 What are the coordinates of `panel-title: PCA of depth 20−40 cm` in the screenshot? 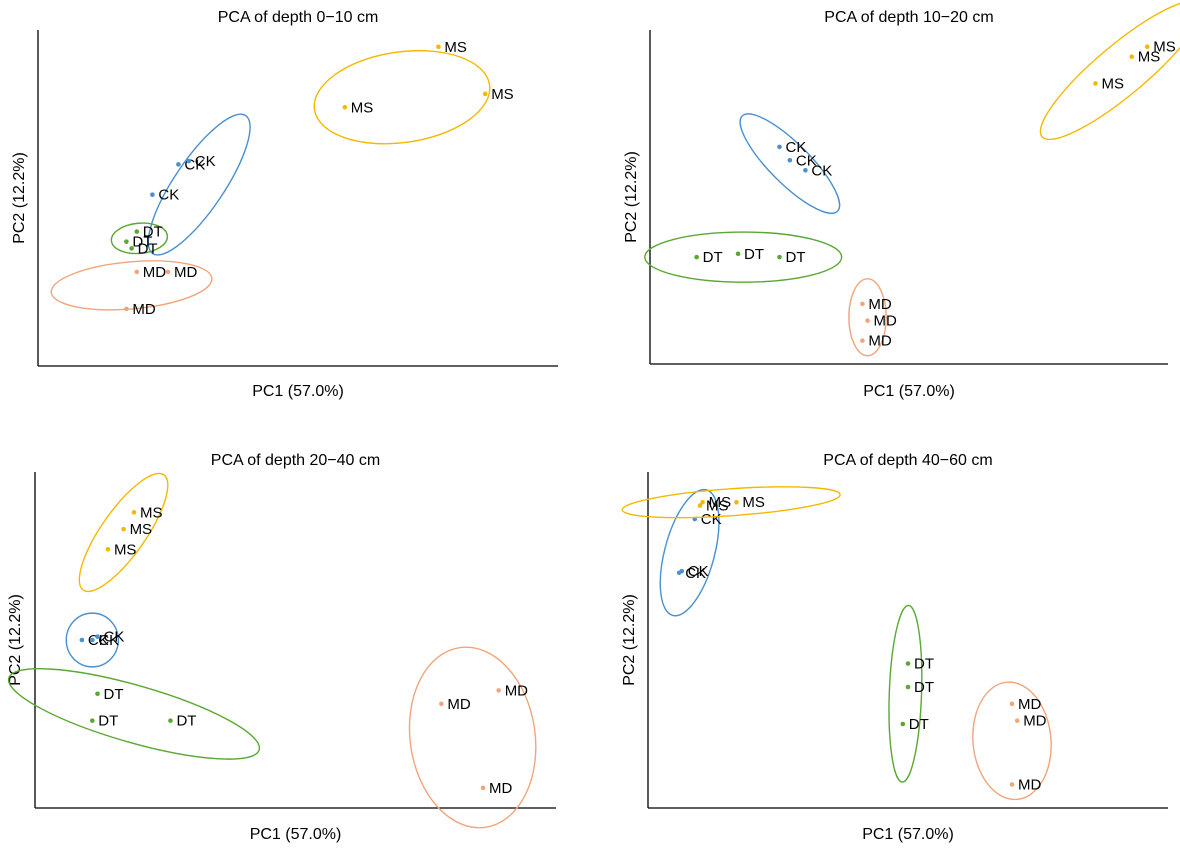 It's located at (295, 460).